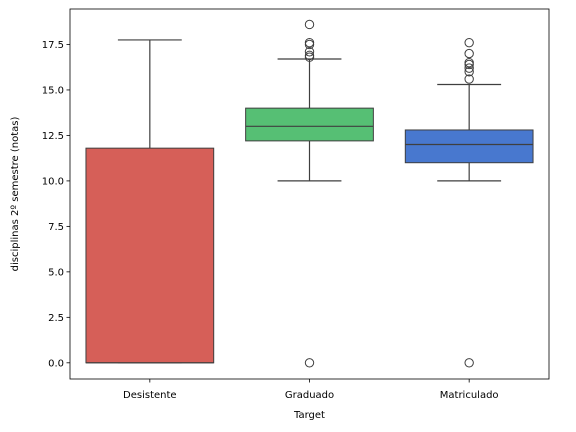 Image resolution: width=576 pixels, height=432 pixels. Describe the element at coordinates (56, 227) in the screenshot. I see `y-tick-label: 7.5` at that location.